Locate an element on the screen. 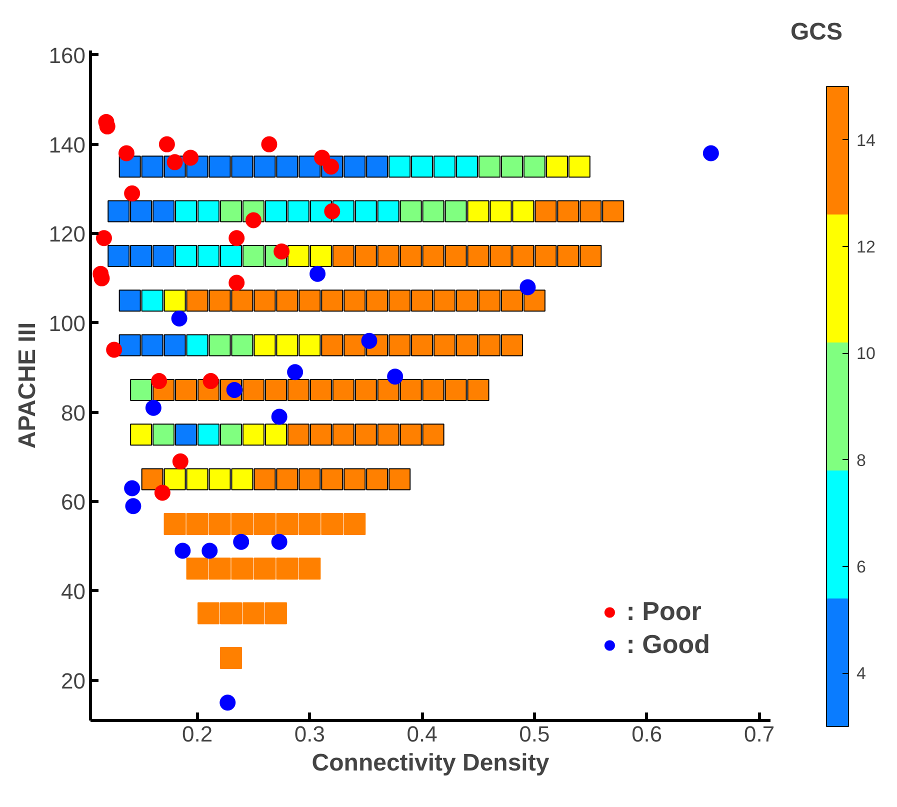 The width and height of the screenshot is (897, 807). color-bar-label: 12 is located at coordinates (866, 247).